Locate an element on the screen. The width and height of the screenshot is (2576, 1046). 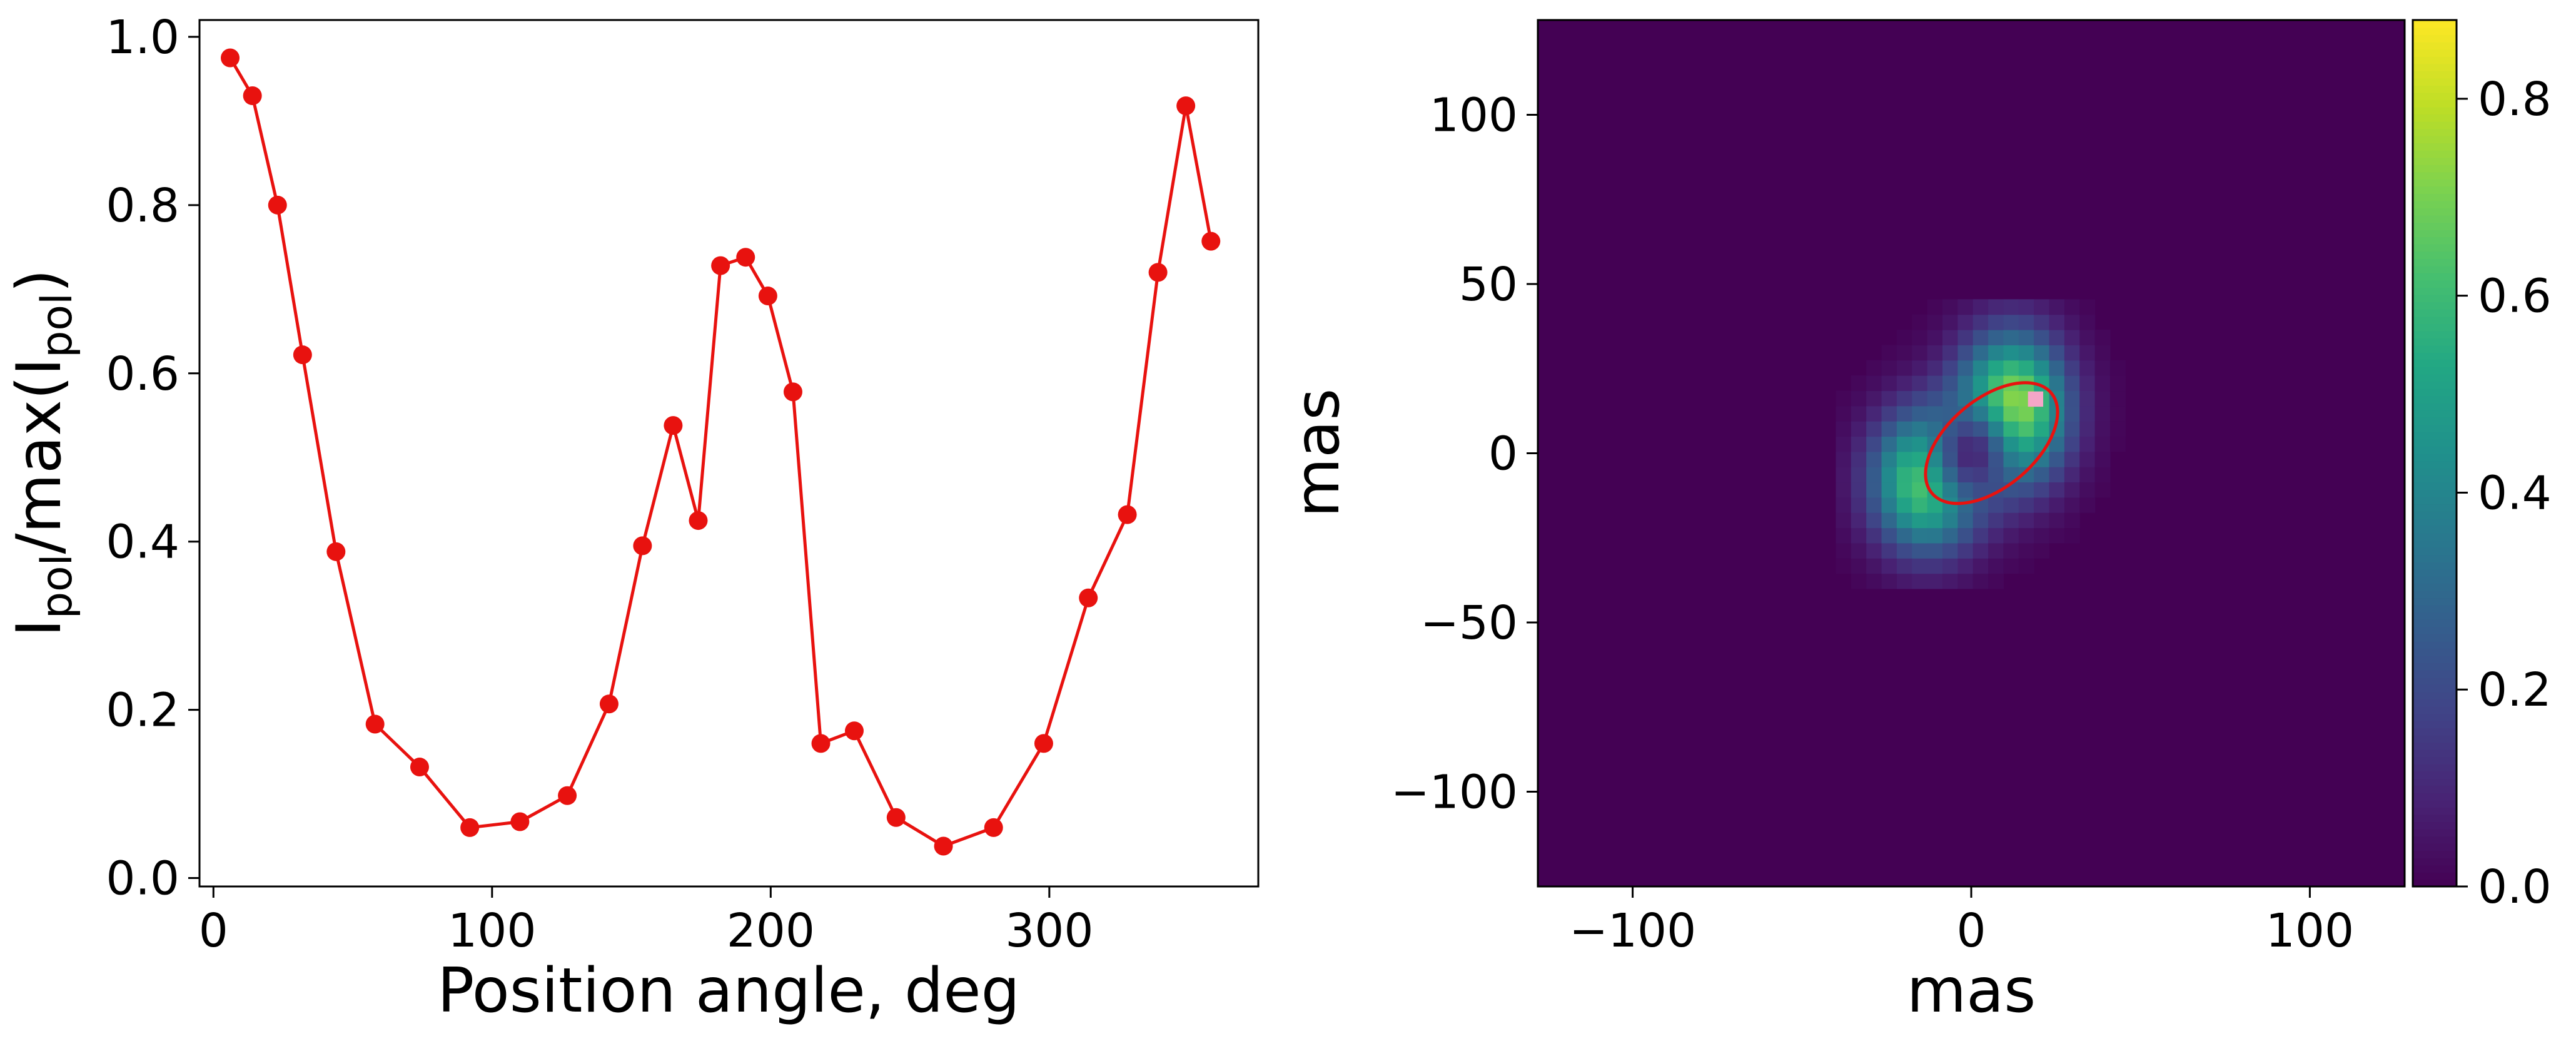
y-tick-label: 0 is located at coordinates (1503, 454).